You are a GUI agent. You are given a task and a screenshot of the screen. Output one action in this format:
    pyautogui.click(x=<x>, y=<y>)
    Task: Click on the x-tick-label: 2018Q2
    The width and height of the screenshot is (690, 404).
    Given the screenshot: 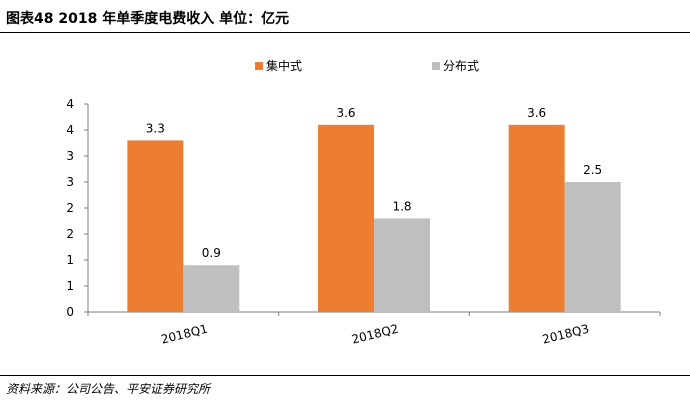 What is the action you would take?
    pyautogui.click(x=375, y=334)
    